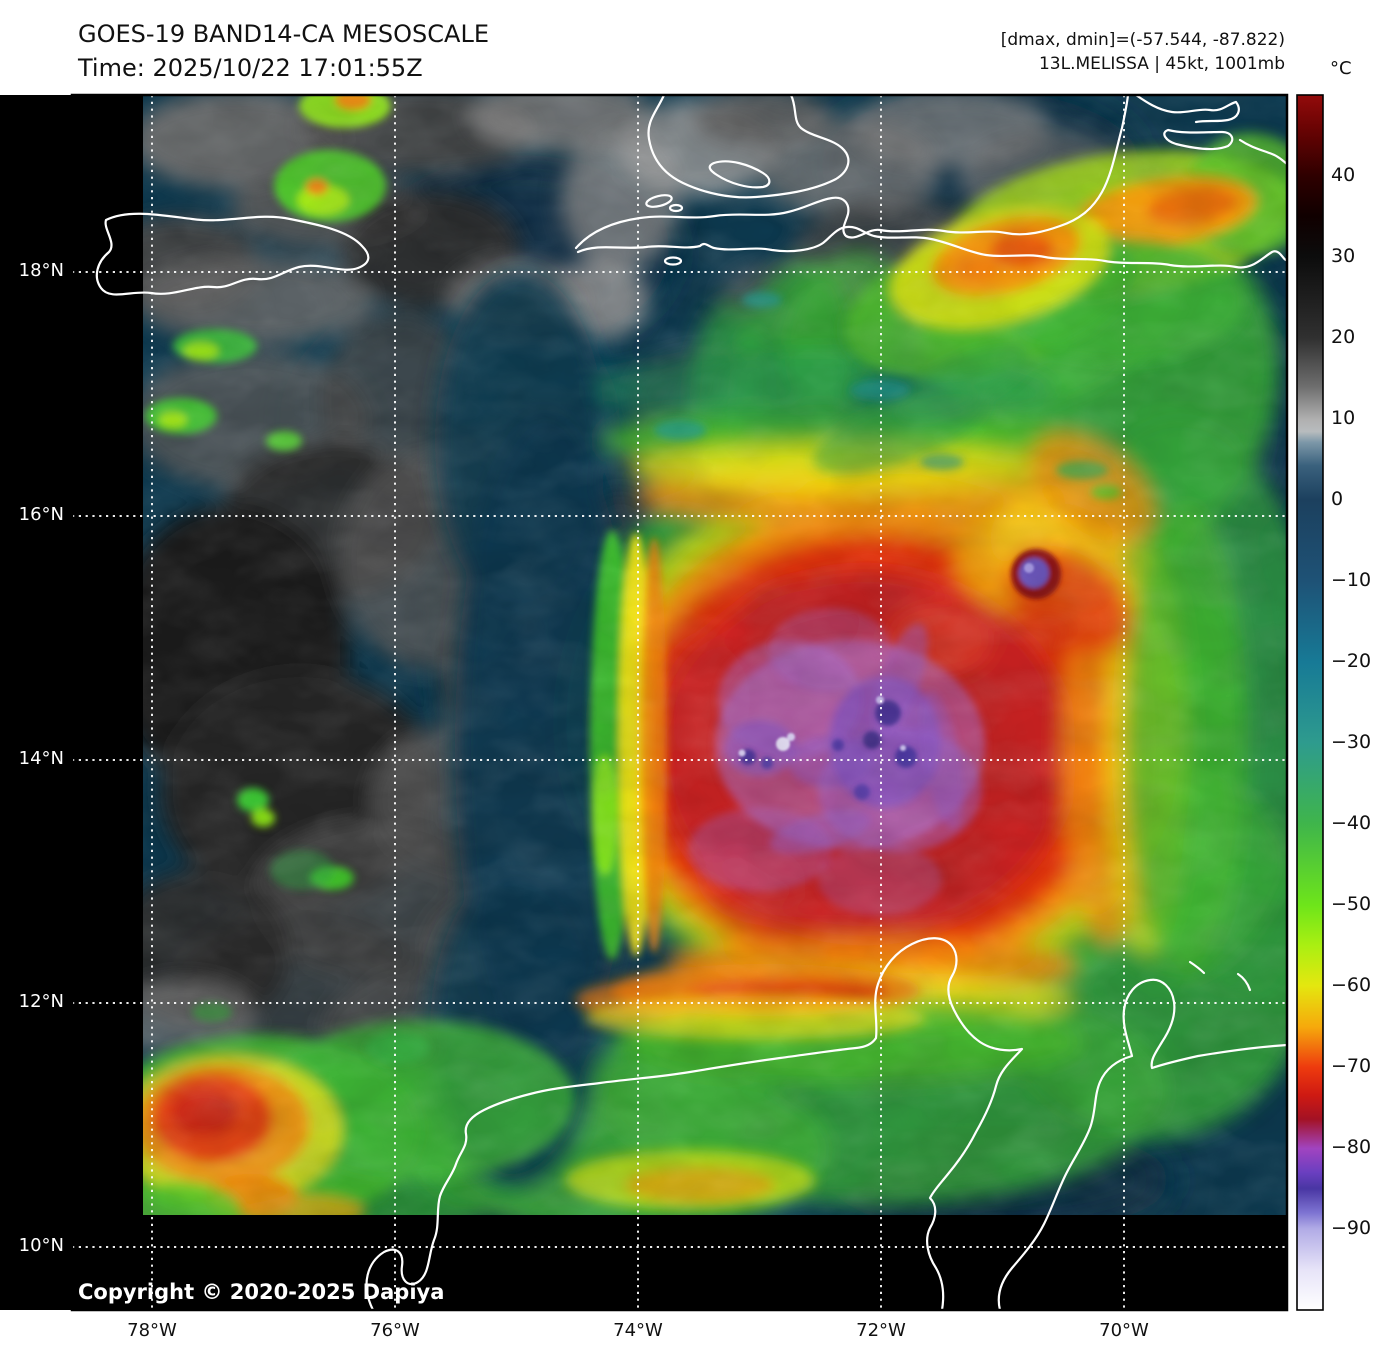 This screenshot has height=1359, width=1390. I want to click on colorbar-tick-label: −70, so click(1351, 1066).